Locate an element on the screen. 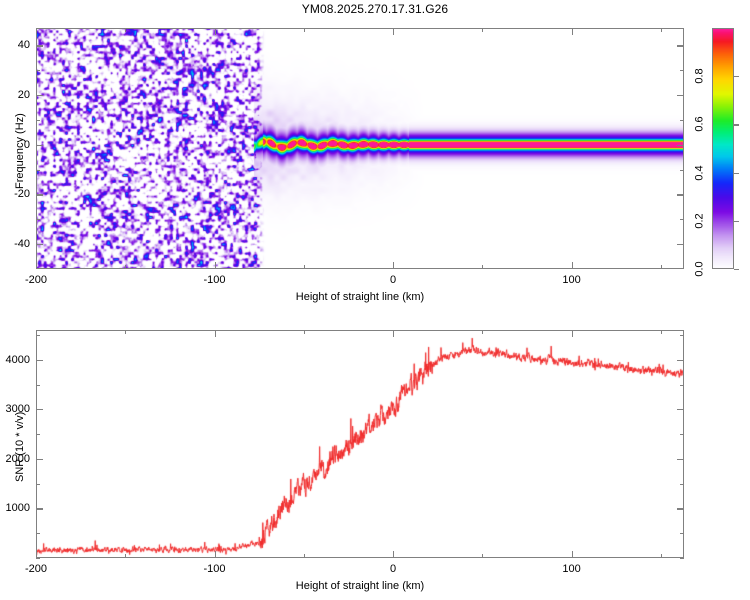  y-tick-label: -20 is located at coordinates (22, 194).